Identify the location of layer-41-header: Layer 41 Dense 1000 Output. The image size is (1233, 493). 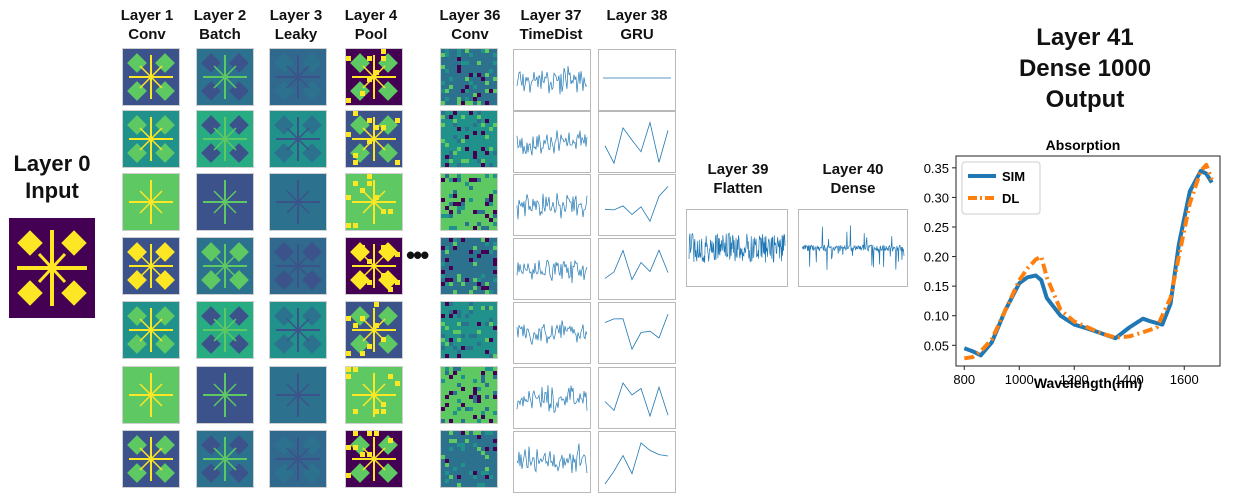
(1085, 68).